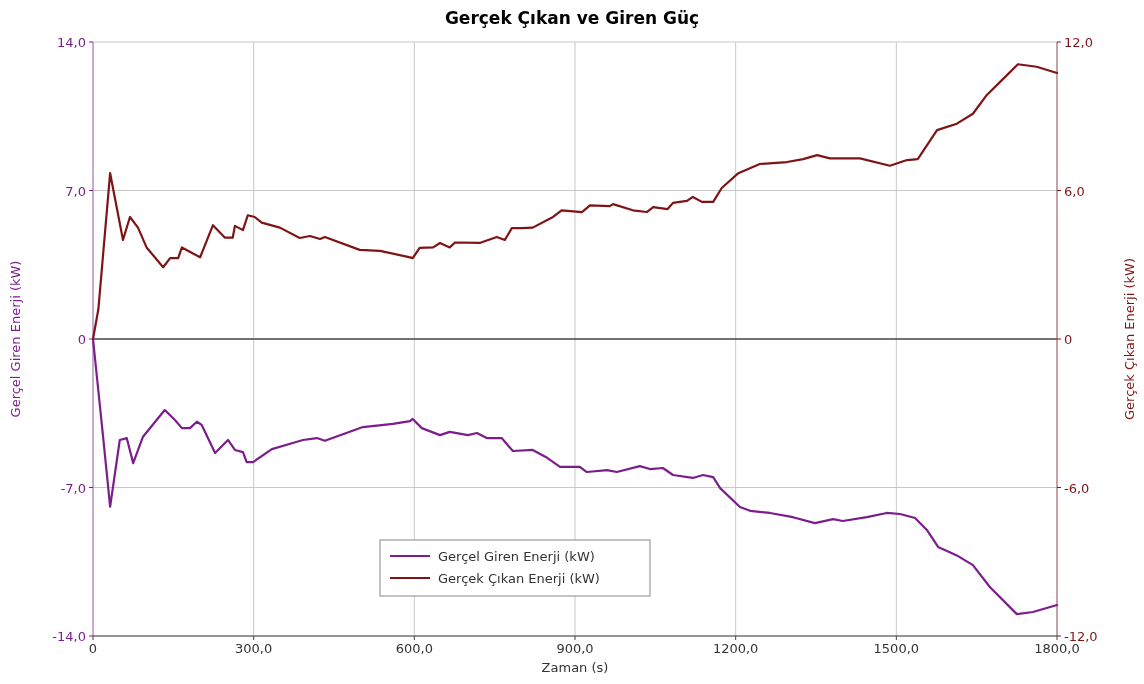 This screenshot has height=684, width=1144. What do you see at coordinates (575, 648) in the screenshot?
I see `x-tick-label: 900,0` at bounding box center [575, 648].